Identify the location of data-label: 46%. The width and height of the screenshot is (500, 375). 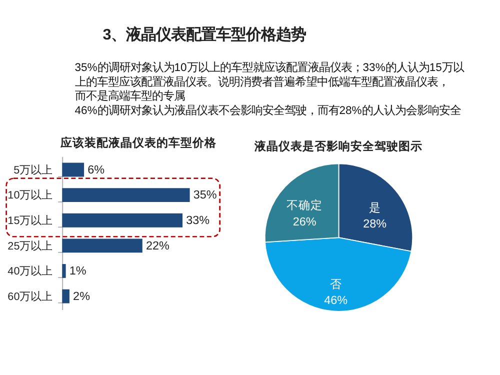
(336, 301).